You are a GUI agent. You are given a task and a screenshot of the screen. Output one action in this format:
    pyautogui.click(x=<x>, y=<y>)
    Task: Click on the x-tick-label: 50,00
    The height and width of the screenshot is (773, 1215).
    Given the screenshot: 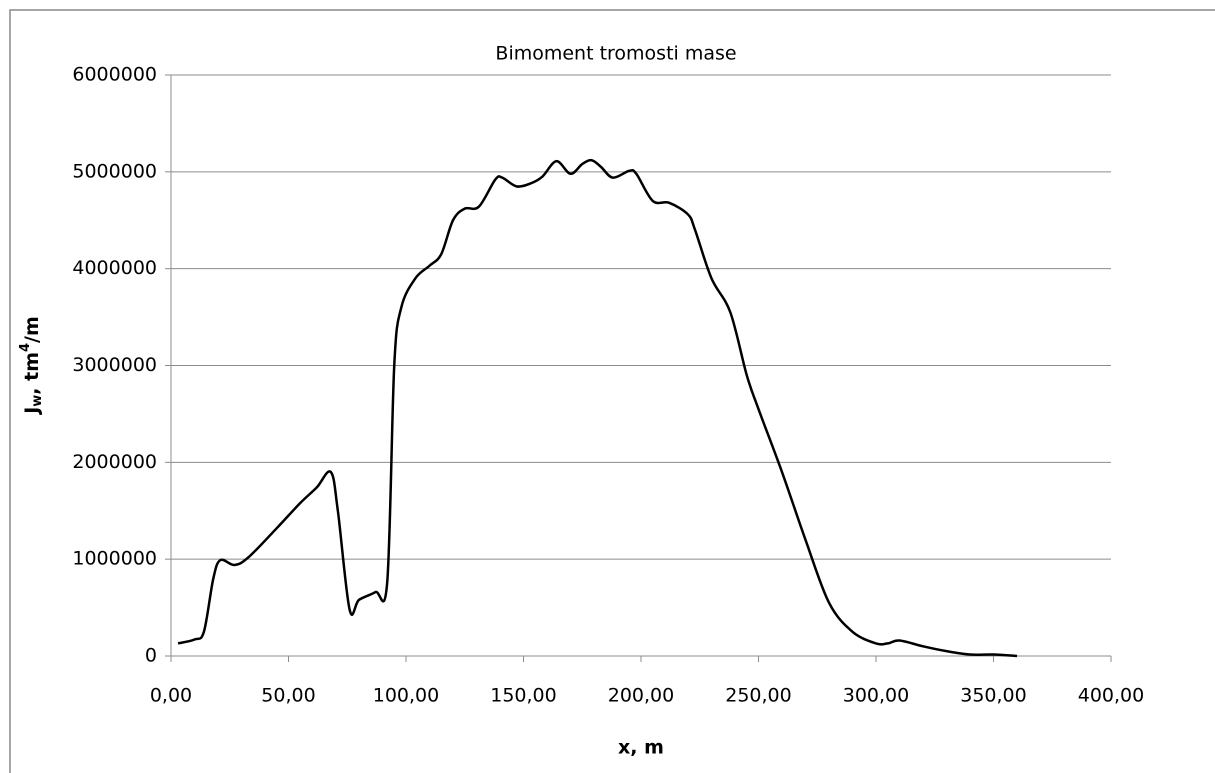 What is the action you would take?
    pyautogui.click(x=288, y=696)
    